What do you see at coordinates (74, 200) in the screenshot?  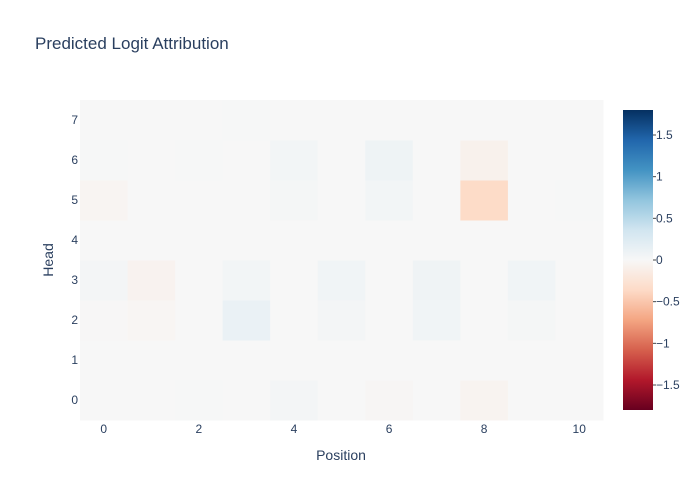 I see `y-tick-label: 5` at bounding box center [74, 200].